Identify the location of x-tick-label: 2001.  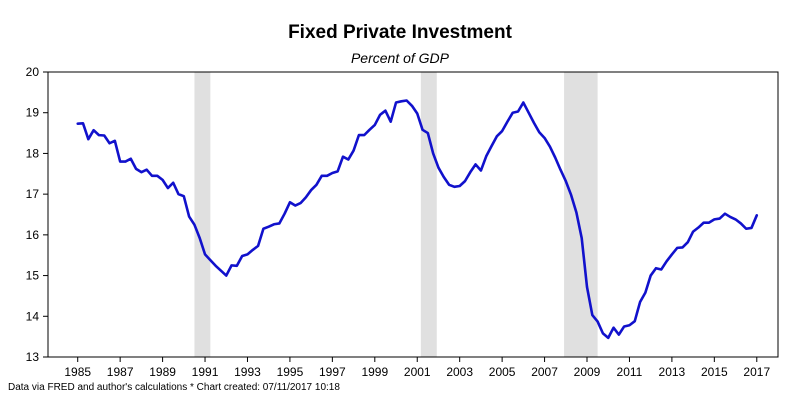
(417, 372).